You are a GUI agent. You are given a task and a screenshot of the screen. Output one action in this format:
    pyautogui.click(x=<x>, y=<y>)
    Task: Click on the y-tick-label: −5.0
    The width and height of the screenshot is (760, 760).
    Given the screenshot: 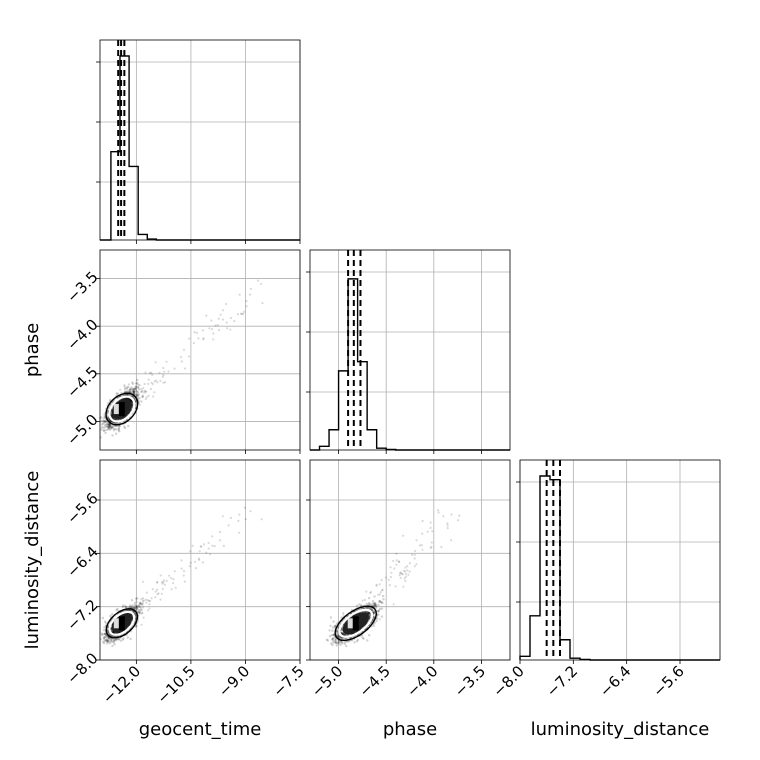 What is the action you would take?
    pyautogui.click(x=82, y=430)
    